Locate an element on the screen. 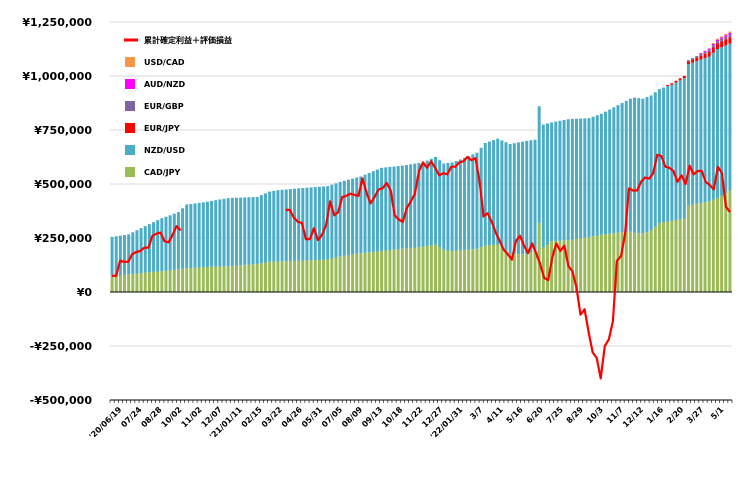  x-tick-label-20: 5/16 is located at coordinates (515, 415).